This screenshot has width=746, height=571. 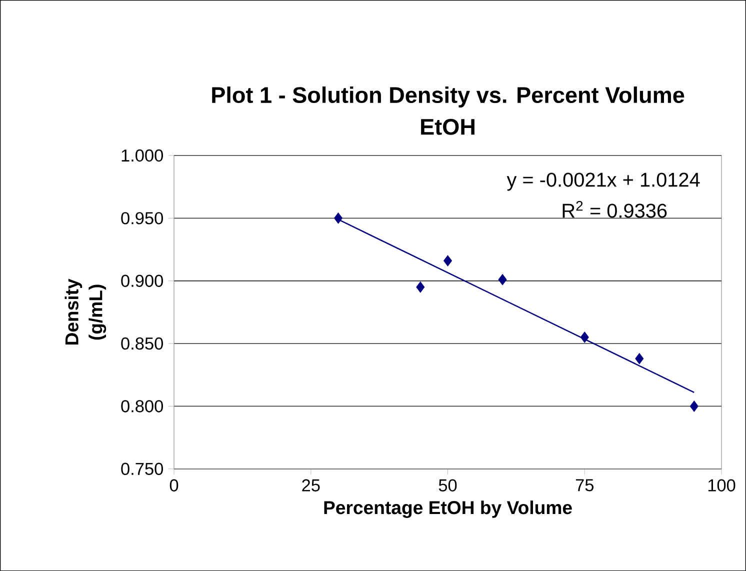 I want to click on y-tick-label: 0.800, so click(x=142, y=406).